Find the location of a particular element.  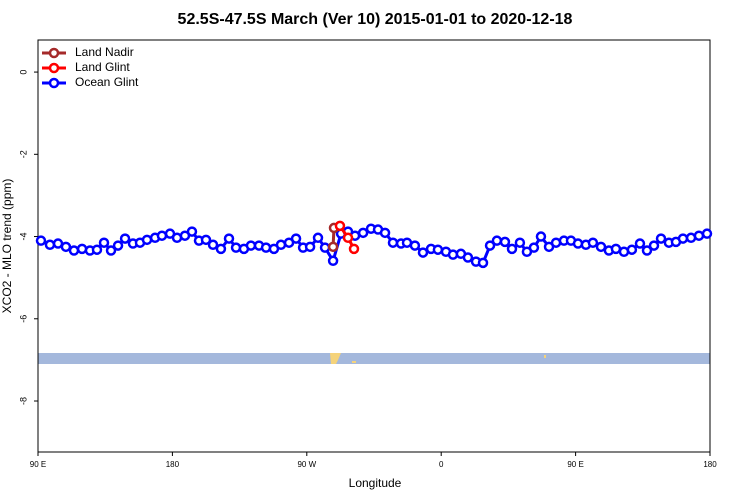

x-axis-label: Longitude is located at coordinates (375, 483).